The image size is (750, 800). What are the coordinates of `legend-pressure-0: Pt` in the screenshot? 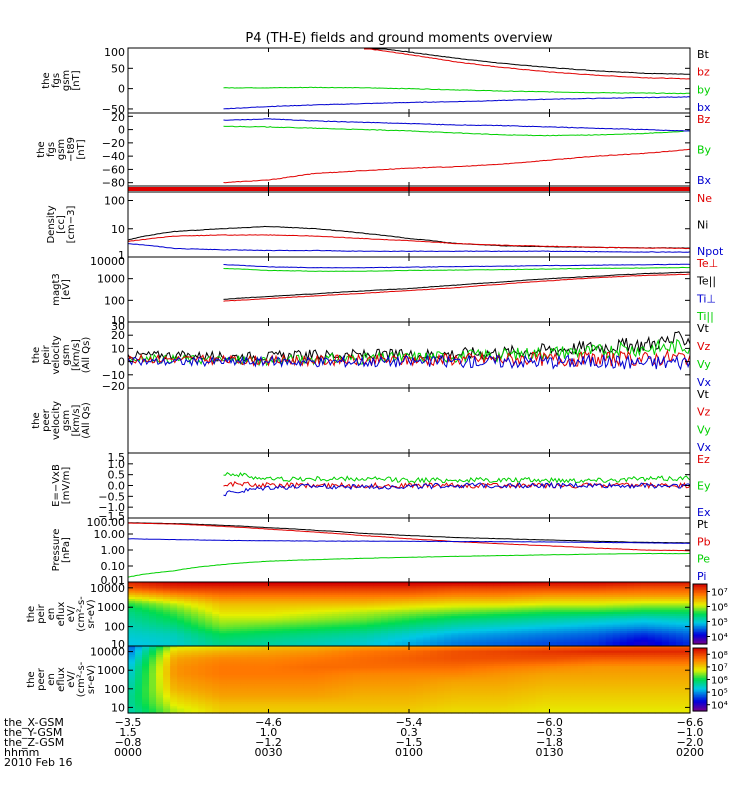 It's located at (703, 524).